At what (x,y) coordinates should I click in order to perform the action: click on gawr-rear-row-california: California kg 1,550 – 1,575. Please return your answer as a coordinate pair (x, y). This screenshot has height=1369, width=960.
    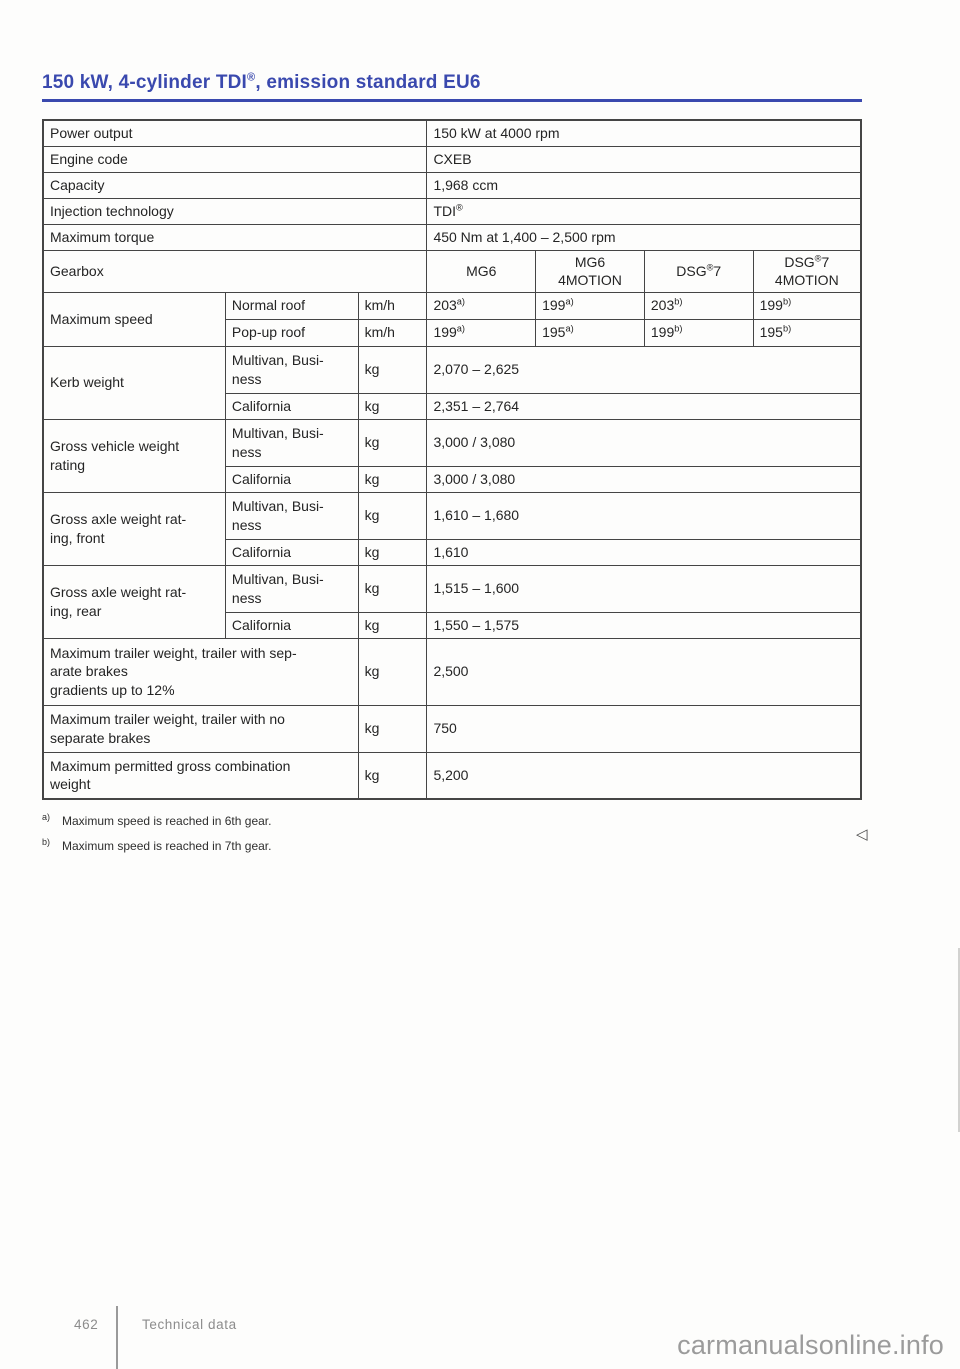
    Looking at the image, I should click on (452, 625).